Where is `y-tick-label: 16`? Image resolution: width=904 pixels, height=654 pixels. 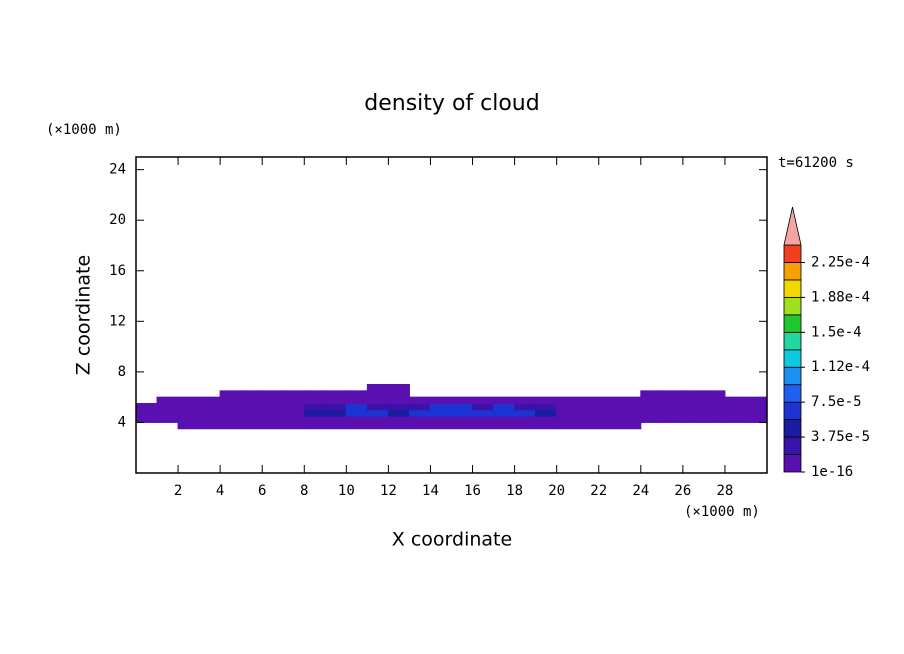 y-tick-label: 16 is located at coordinates (117, 271).